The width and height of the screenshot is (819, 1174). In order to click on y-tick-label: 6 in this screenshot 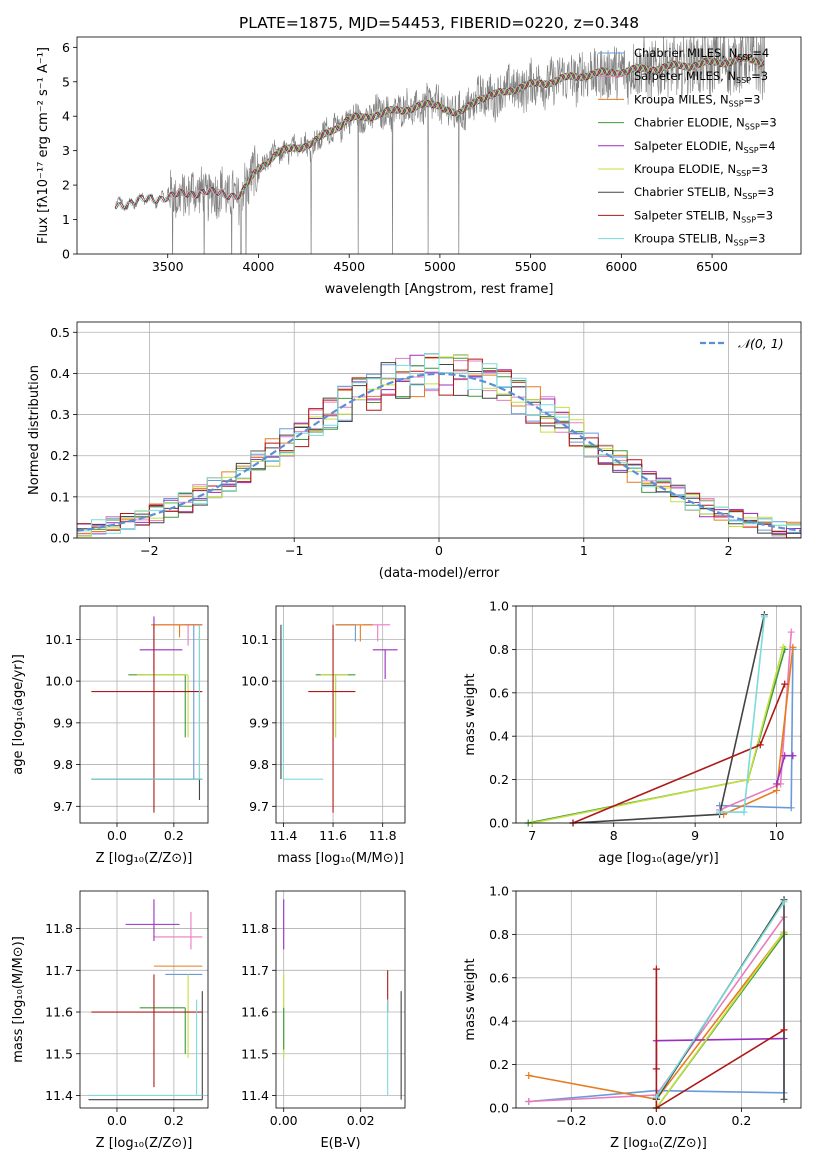, I will do `click(66, 47)`.